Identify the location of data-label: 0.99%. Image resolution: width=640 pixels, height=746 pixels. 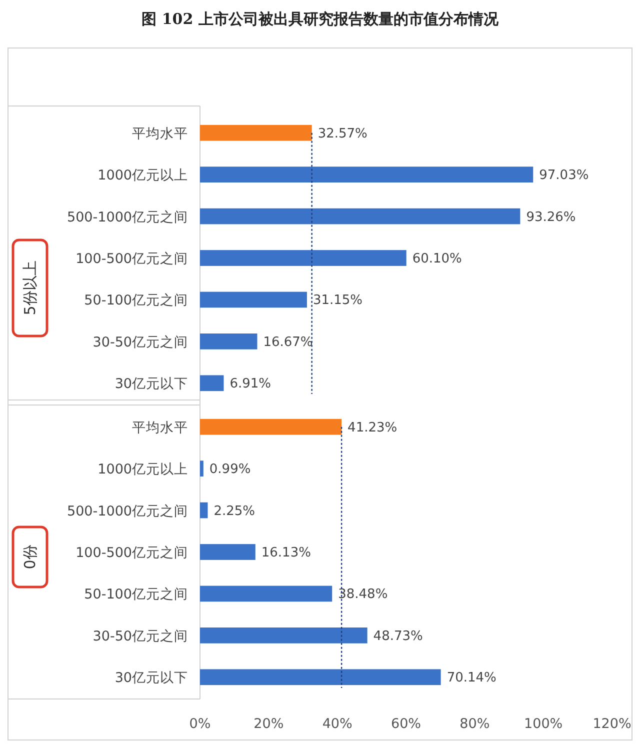
(230, 470).